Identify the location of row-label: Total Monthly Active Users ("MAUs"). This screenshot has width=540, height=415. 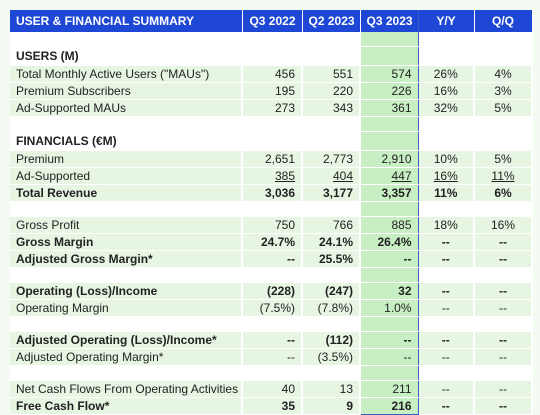
(126, 74).